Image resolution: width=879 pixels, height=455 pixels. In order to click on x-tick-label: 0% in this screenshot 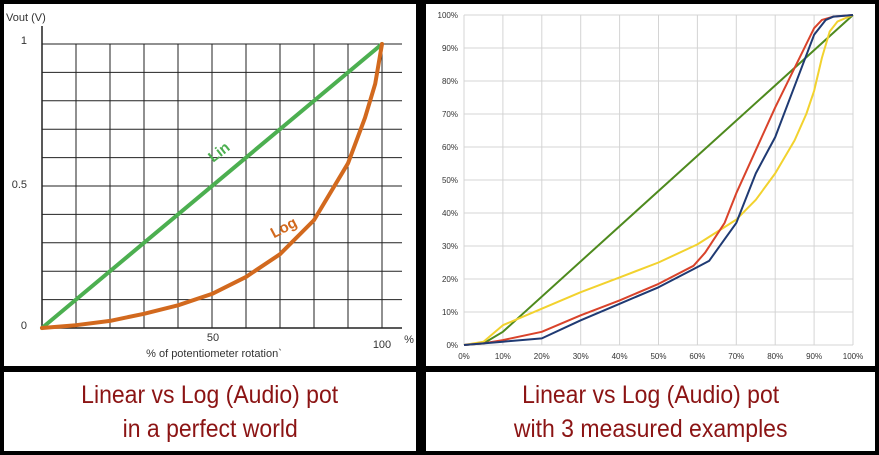, I will do `click(464, 356)`.